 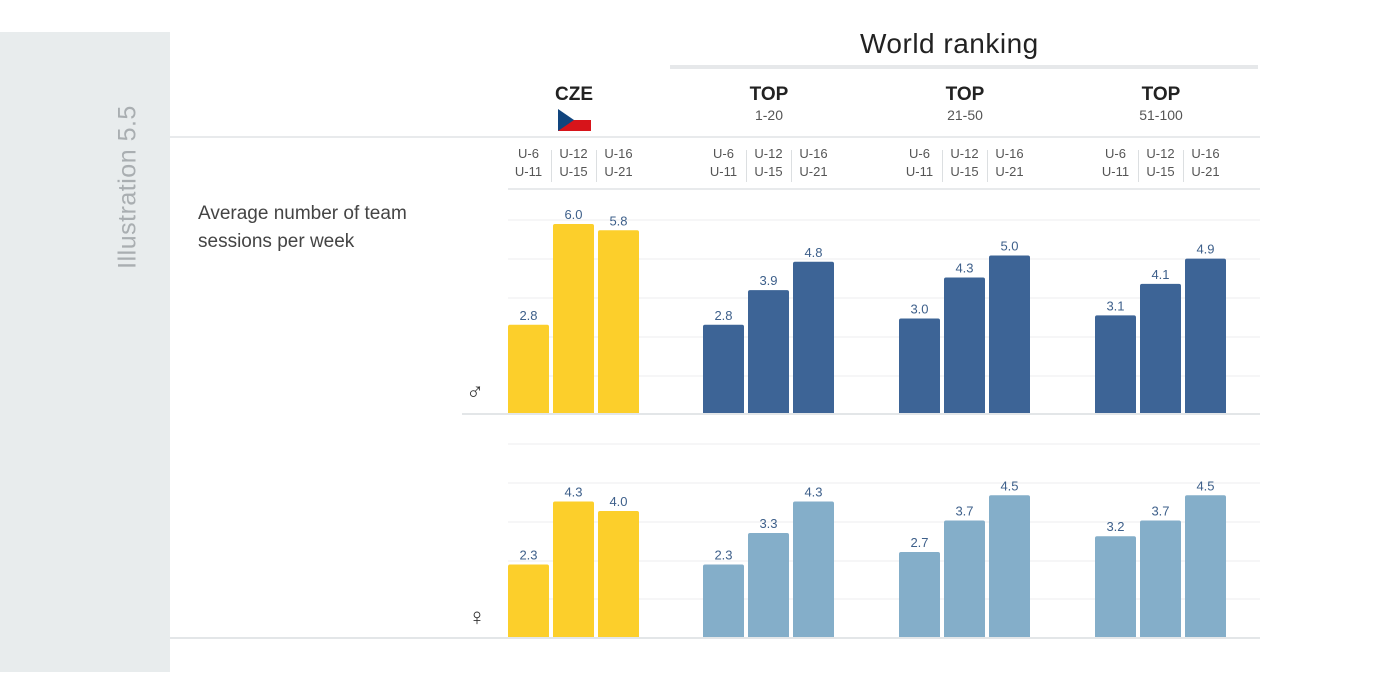 I want to click on group-header-top-21-50: TOP 21-50, so click(x=965, y=104).